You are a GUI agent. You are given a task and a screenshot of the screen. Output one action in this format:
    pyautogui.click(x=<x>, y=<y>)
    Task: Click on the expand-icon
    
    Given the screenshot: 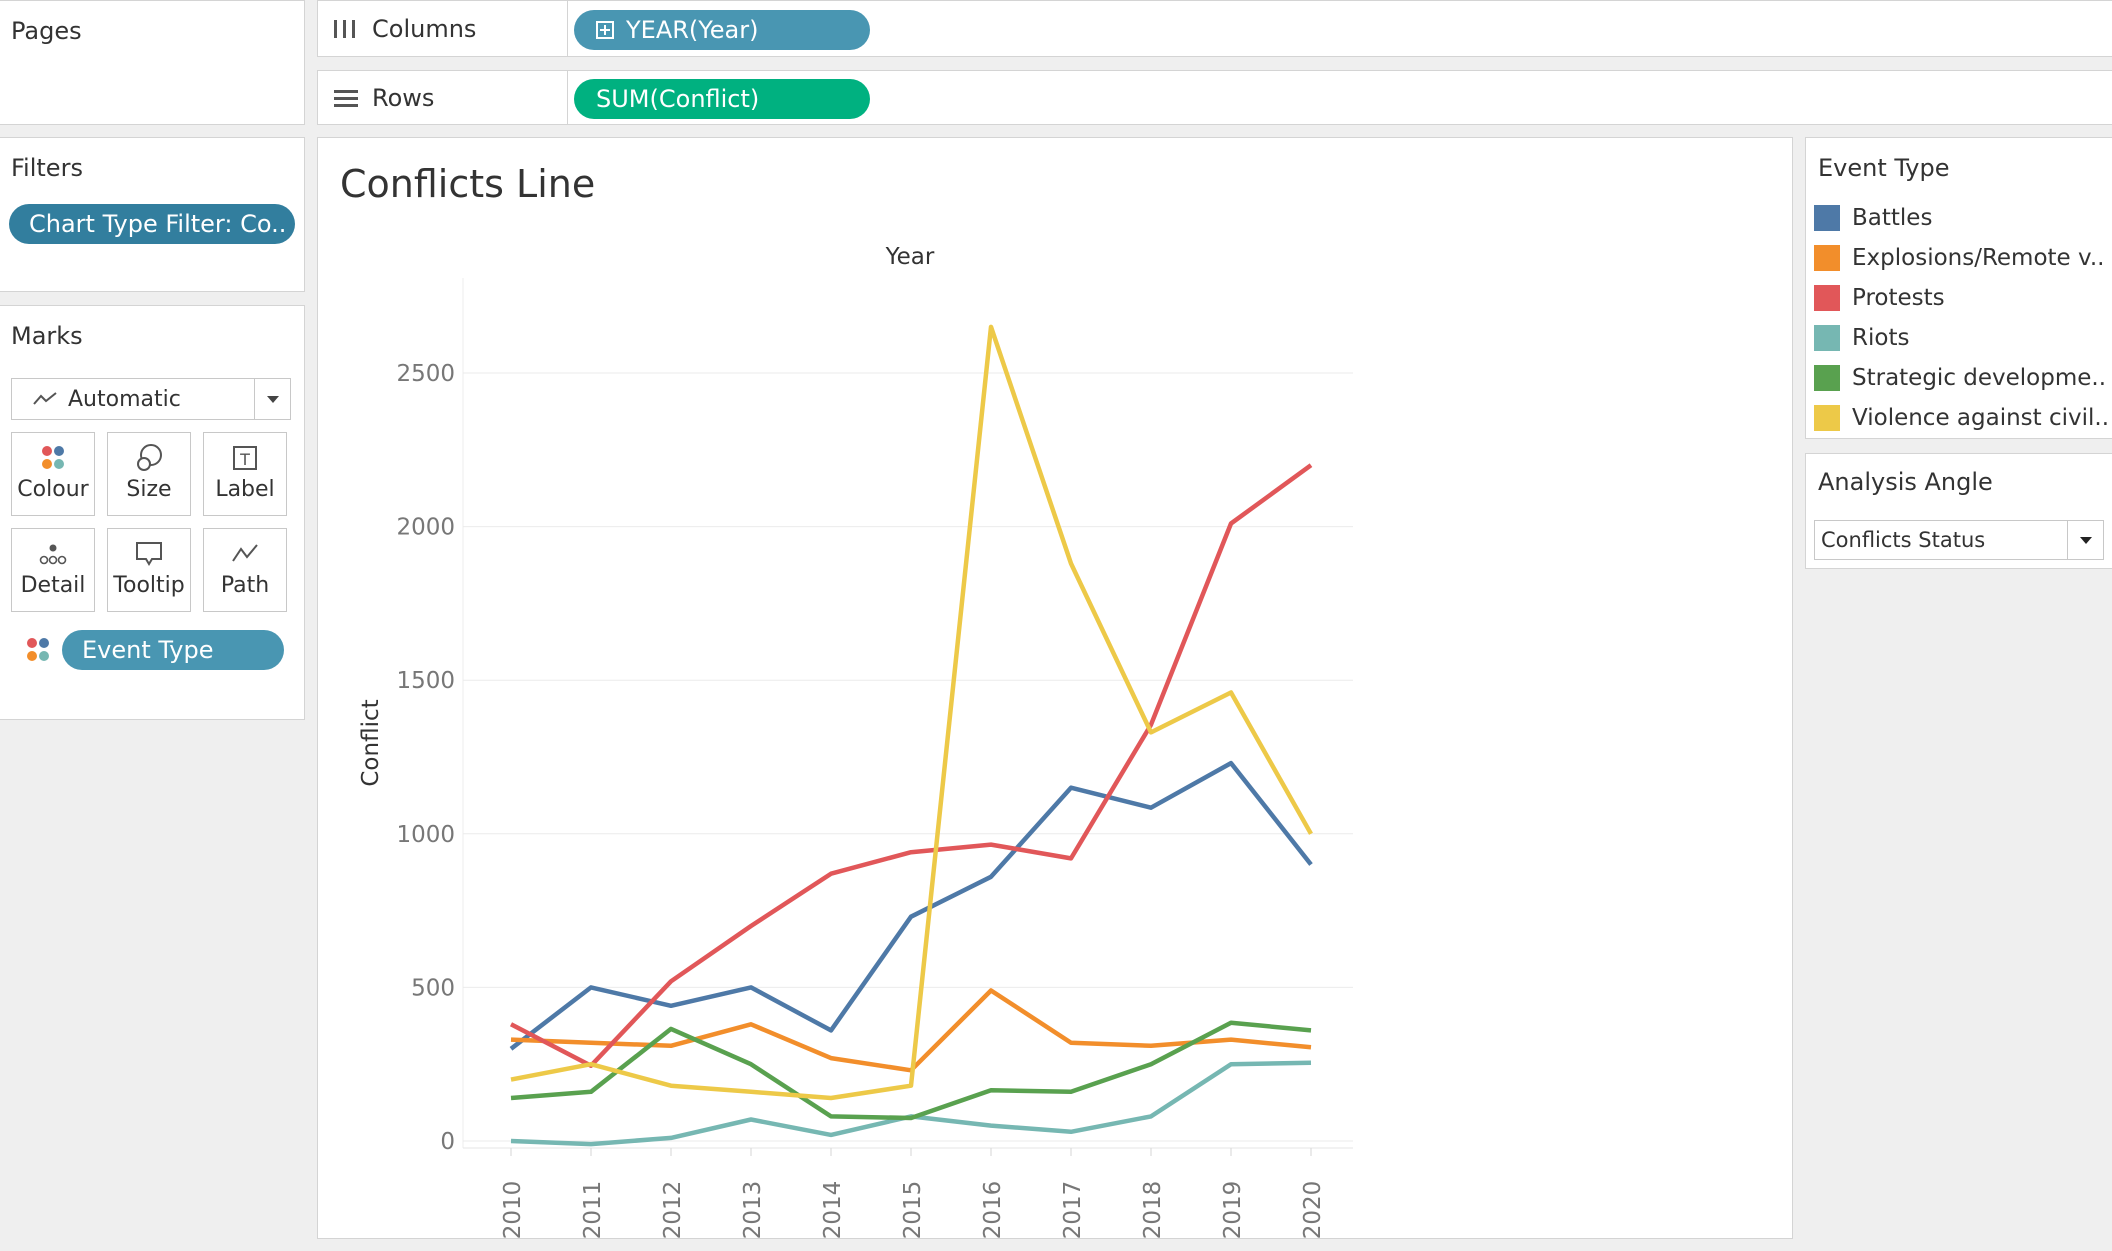 What is the action you would take?
    pyautogui.click(x=605, y=30)
    